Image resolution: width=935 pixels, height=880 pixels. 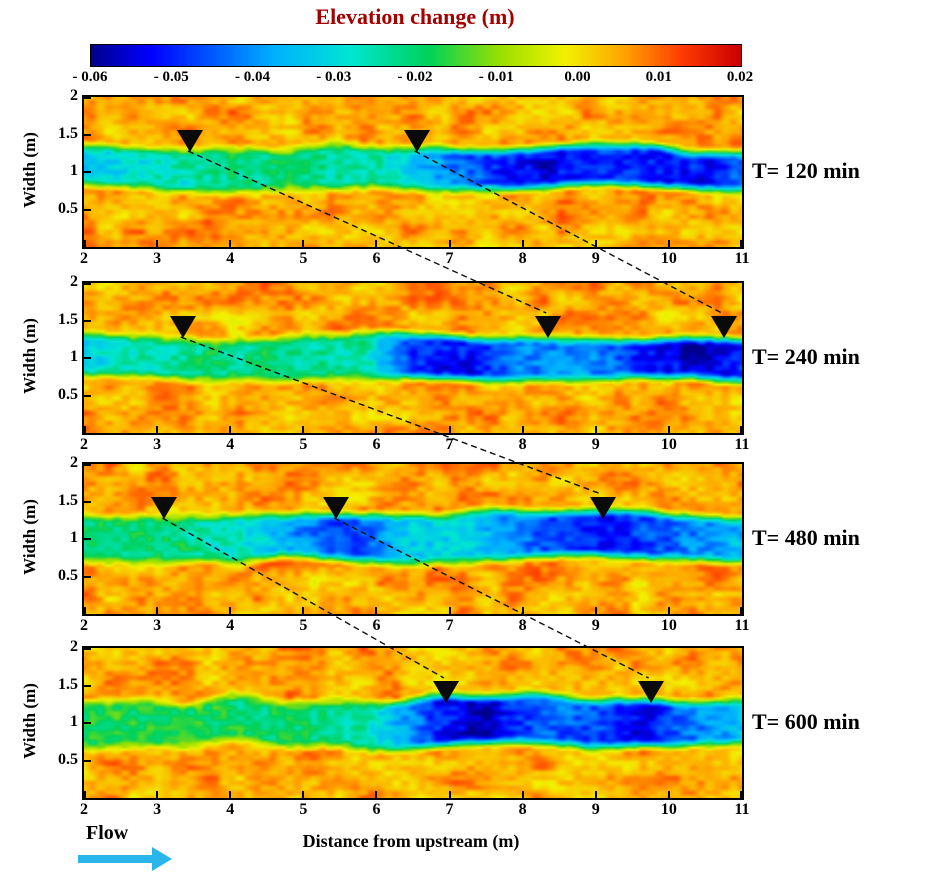 I want to click on time-label-1: T= 240 min, so click(x=806, y=356).